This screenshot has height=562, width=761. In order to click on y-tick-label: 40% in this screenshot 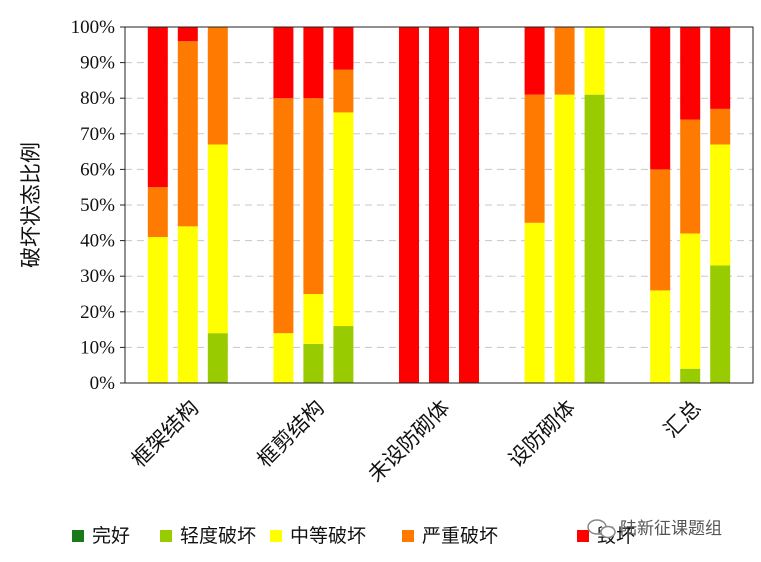, I will do `click(97, 241)`.